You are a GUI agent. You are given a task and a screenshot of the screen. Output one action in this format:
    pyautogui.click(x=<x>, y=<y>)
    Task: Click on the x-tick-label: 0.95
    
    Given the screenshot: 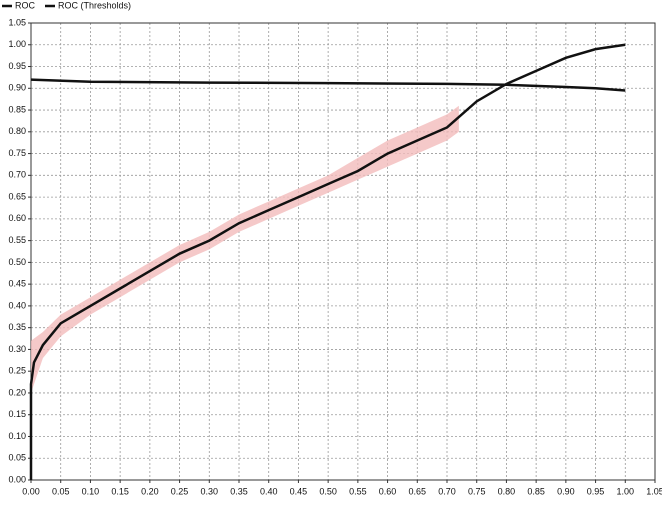 What is the action you would take?
    pyautogui.click(x=596, y=491)
    